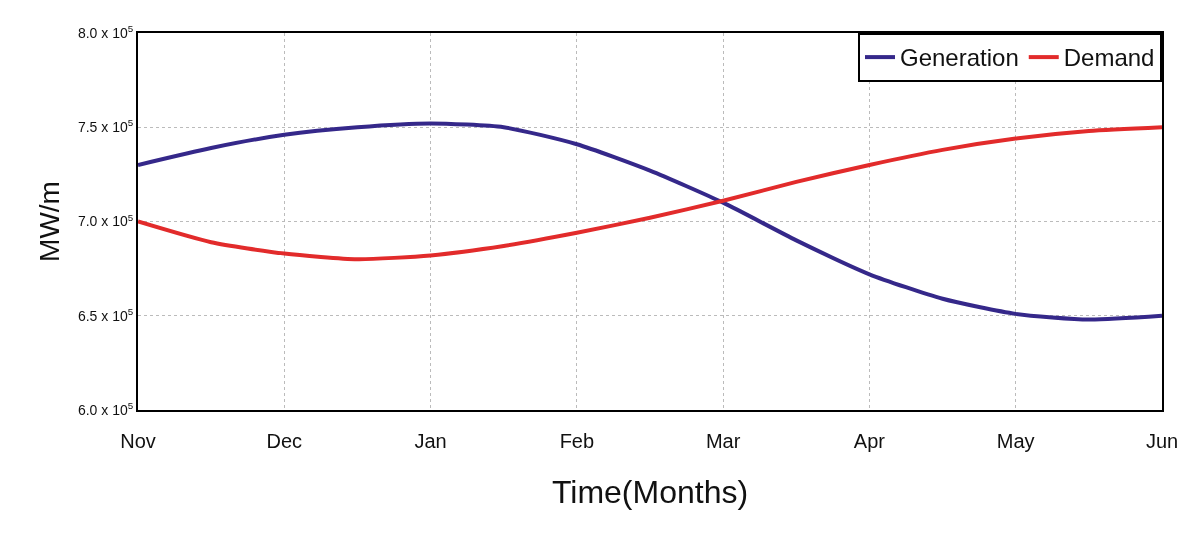 This screenshot has height=535, width=1192. I want to click on y-tick-label: 6.5 x 10$^{5}$, so click(105, 314).